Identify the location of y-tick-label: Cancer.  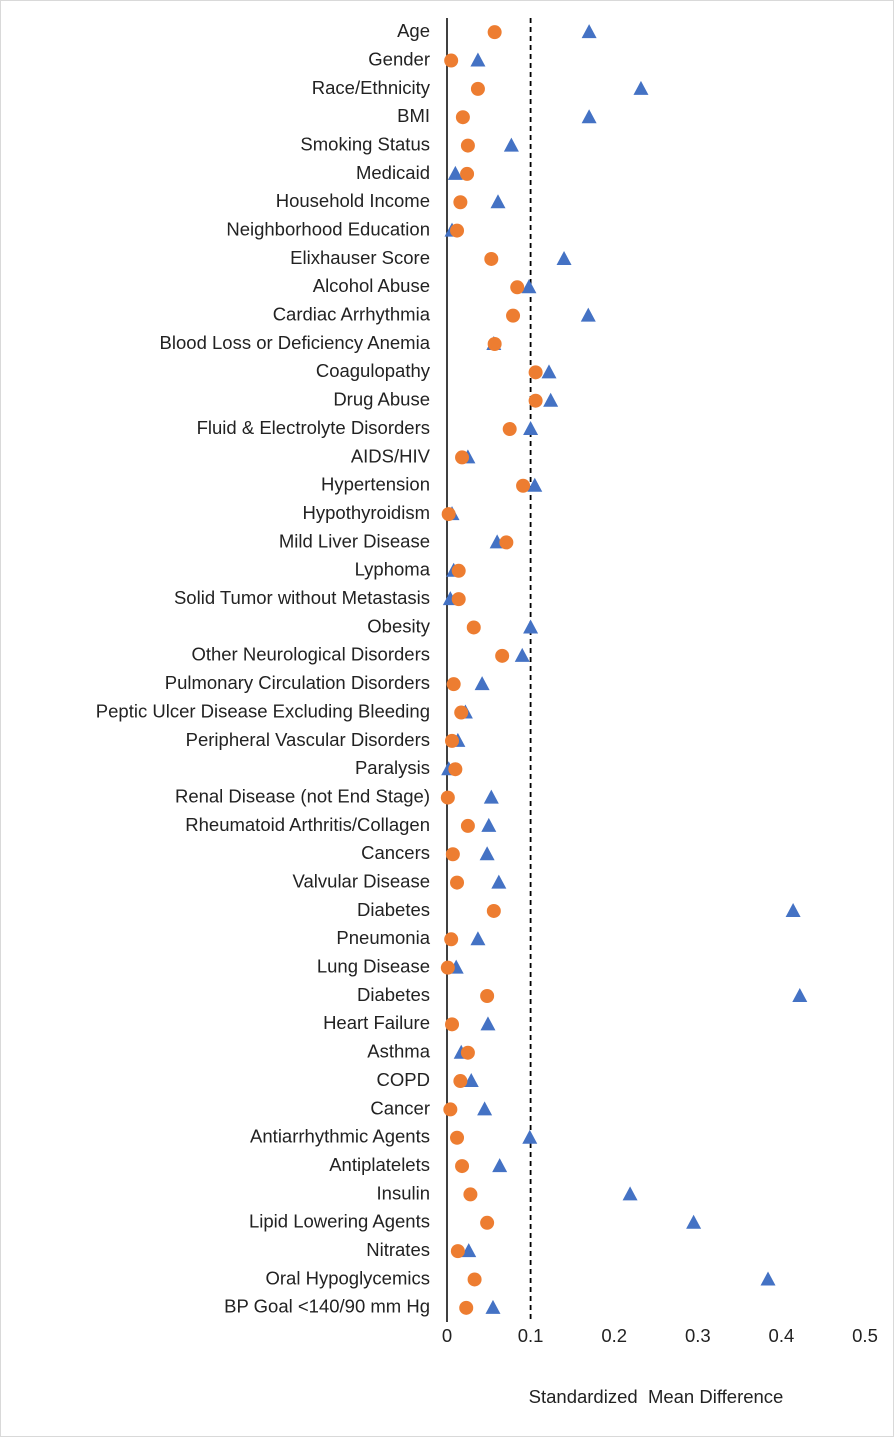
(400, 1107).